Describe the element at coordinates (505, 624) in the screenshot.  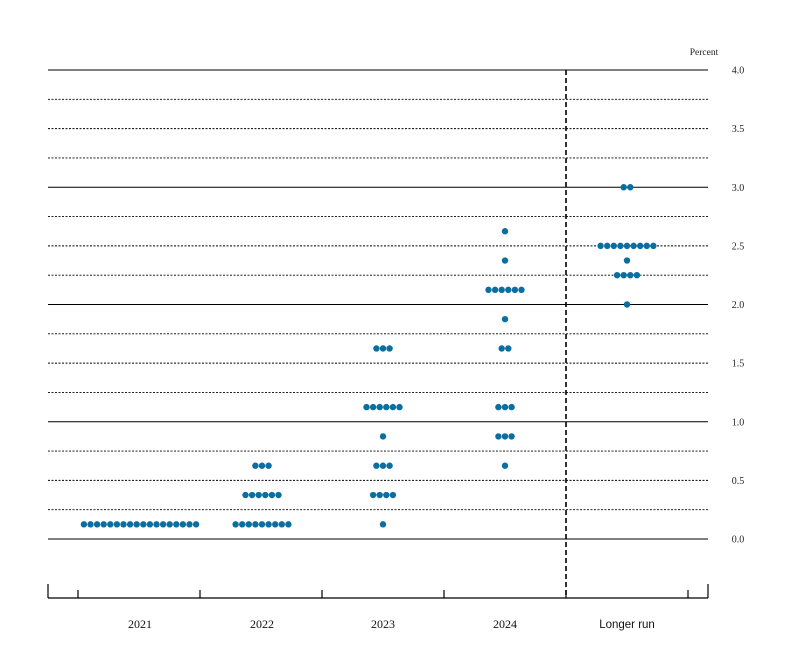
I see `x-category-label: 2024` at that location.